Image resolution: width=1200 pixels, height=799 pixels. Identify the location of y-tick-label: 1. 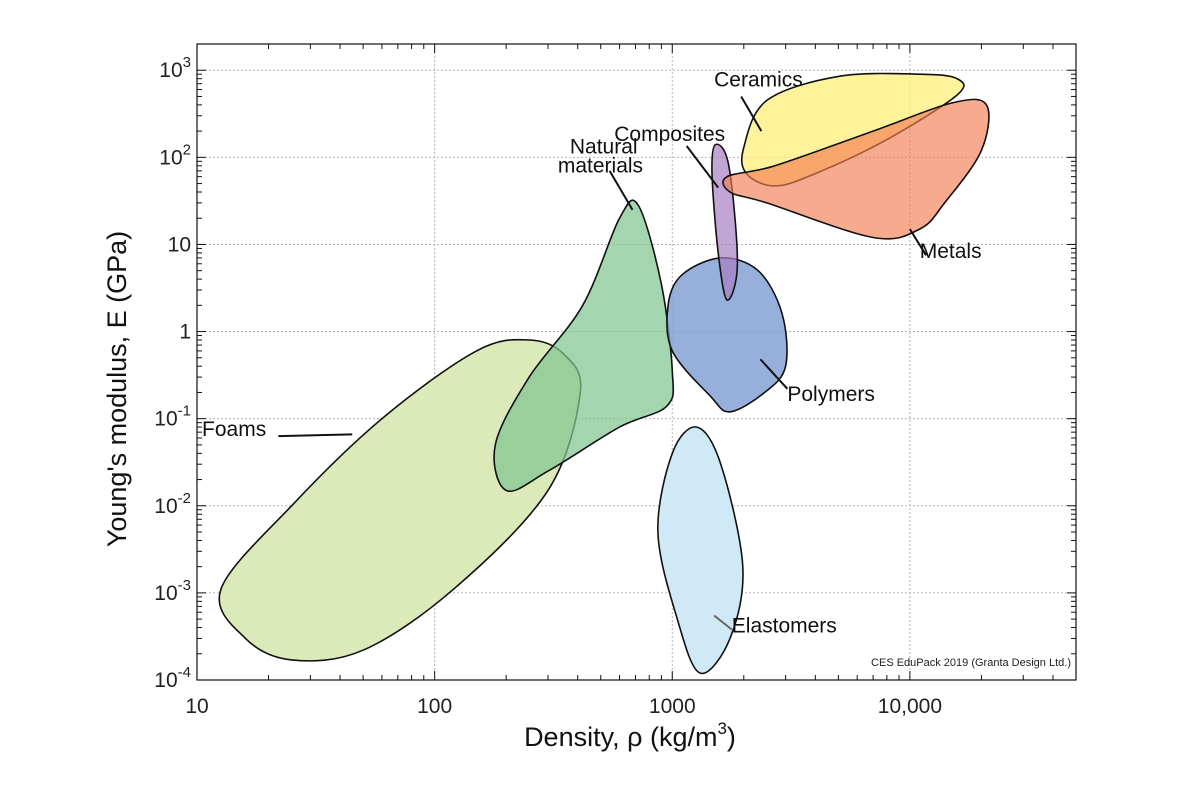
(185, 332).